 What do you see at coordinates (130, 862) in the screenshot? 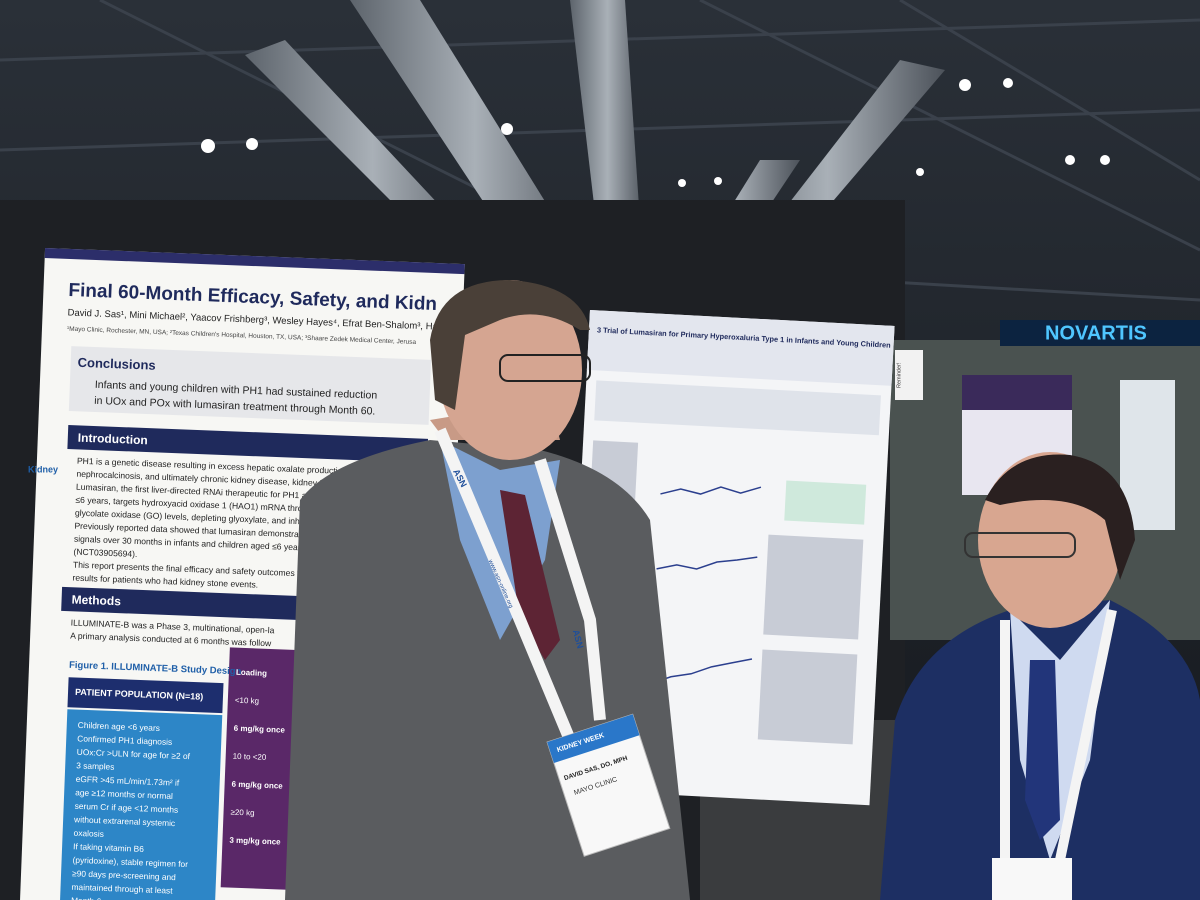
I see `criteria-text: (pyridoxine), stable regimen for` at bounding box center [130, 862].